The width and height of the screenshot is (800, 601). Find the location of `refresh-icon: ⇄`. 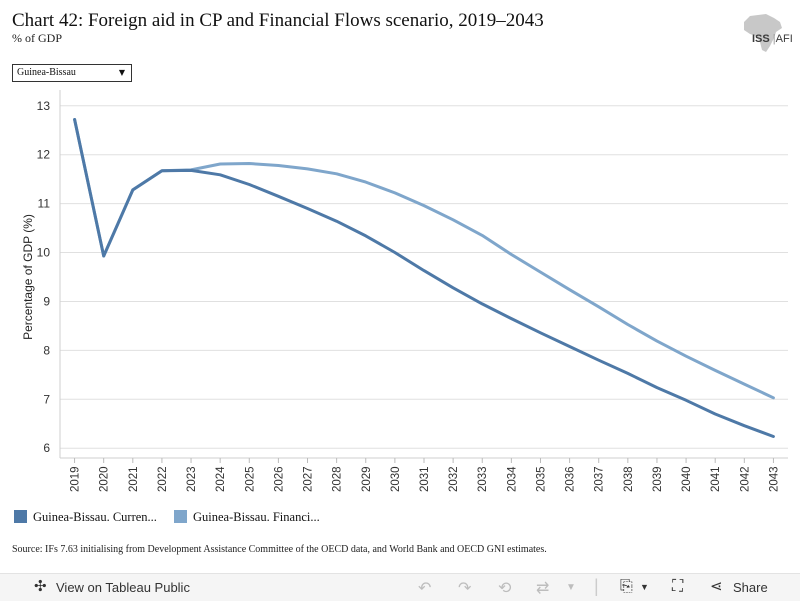

refresh-icon: ⇄ is located at coordinates (543, 588).